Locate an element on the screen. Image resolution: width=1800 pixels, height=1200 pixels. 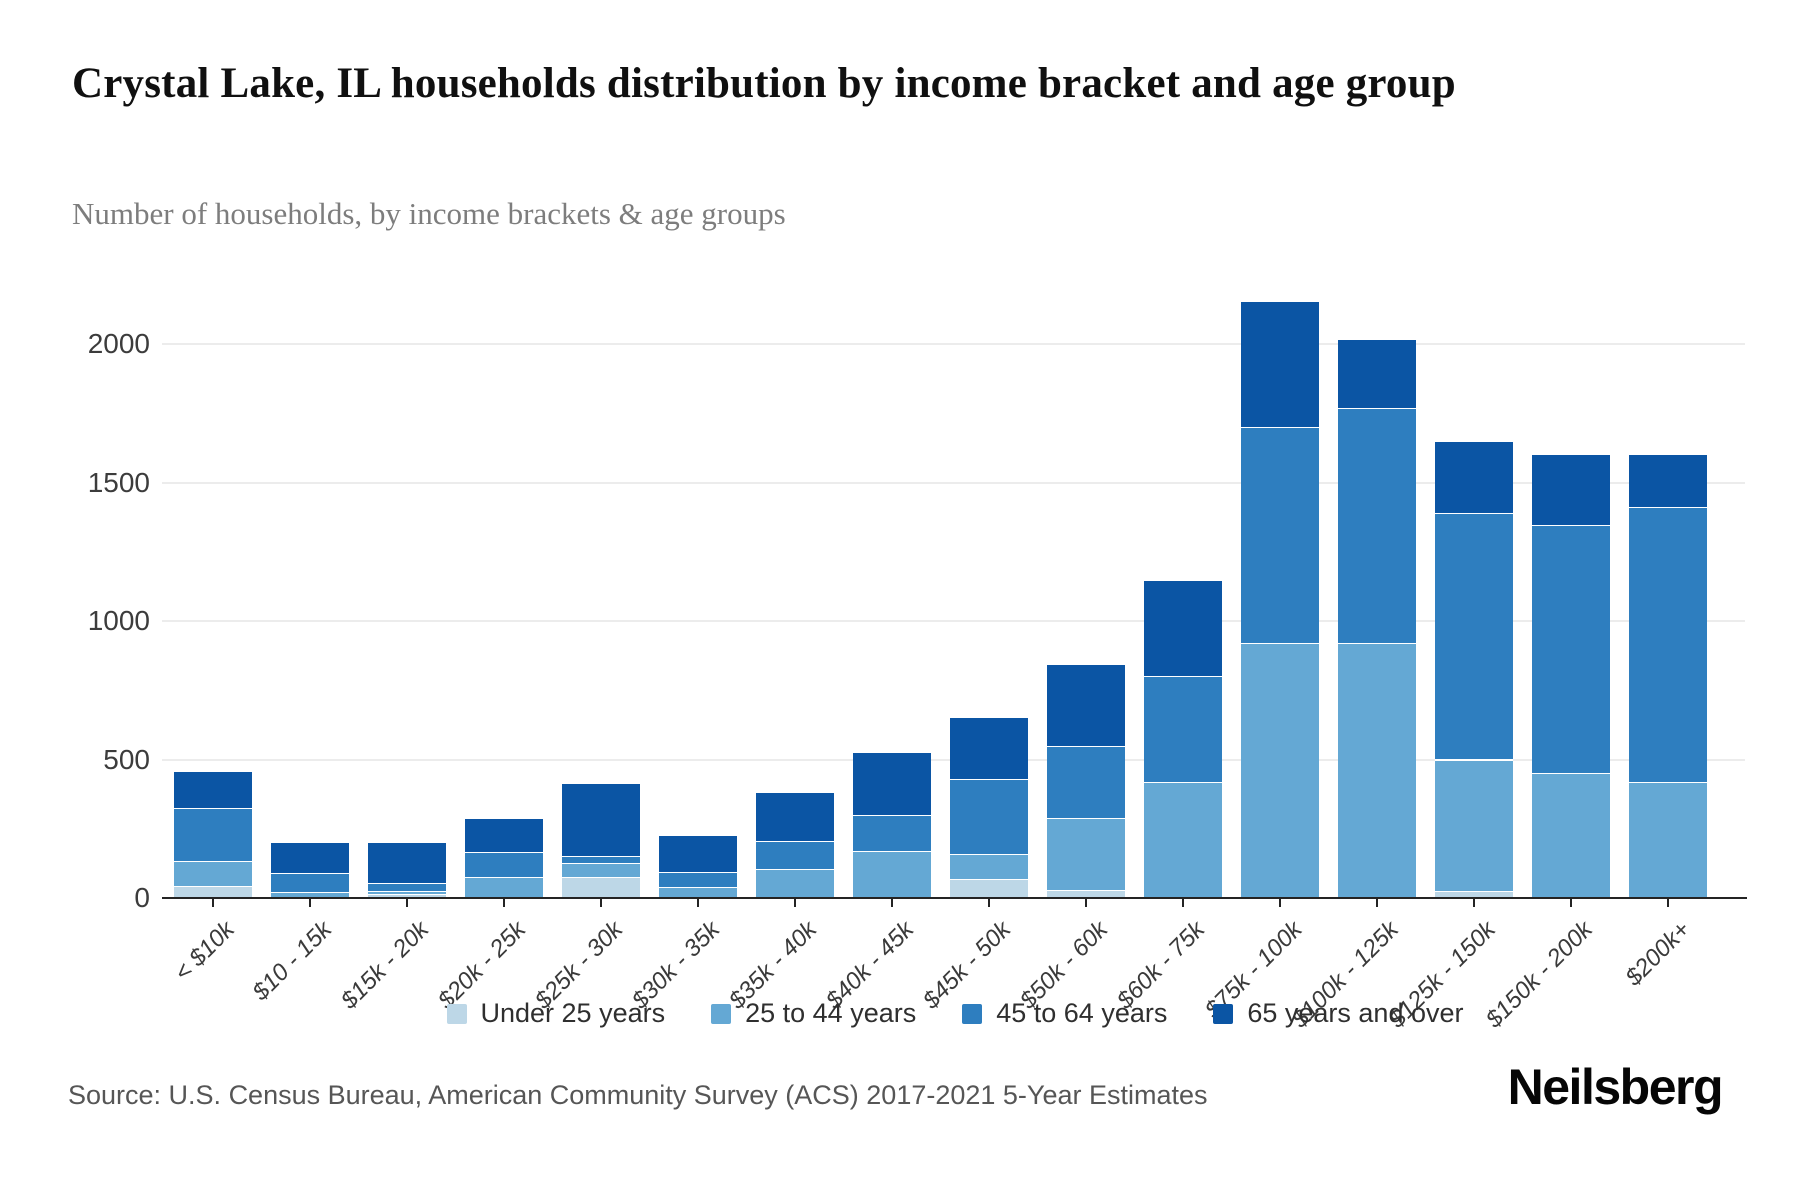
y-axis-tick-label: 0 is located at coordinates (142, 897).